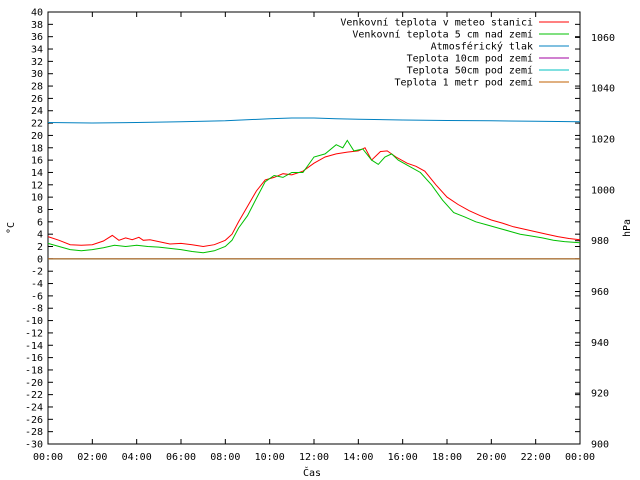 Image resolution: width=640 pixels, height=480 pixels. What do you see at coordinates (470, 71) in the screenshot?
I see `legend-label: Teplota 50cm pod zemí` at bounding box center [470, 71].